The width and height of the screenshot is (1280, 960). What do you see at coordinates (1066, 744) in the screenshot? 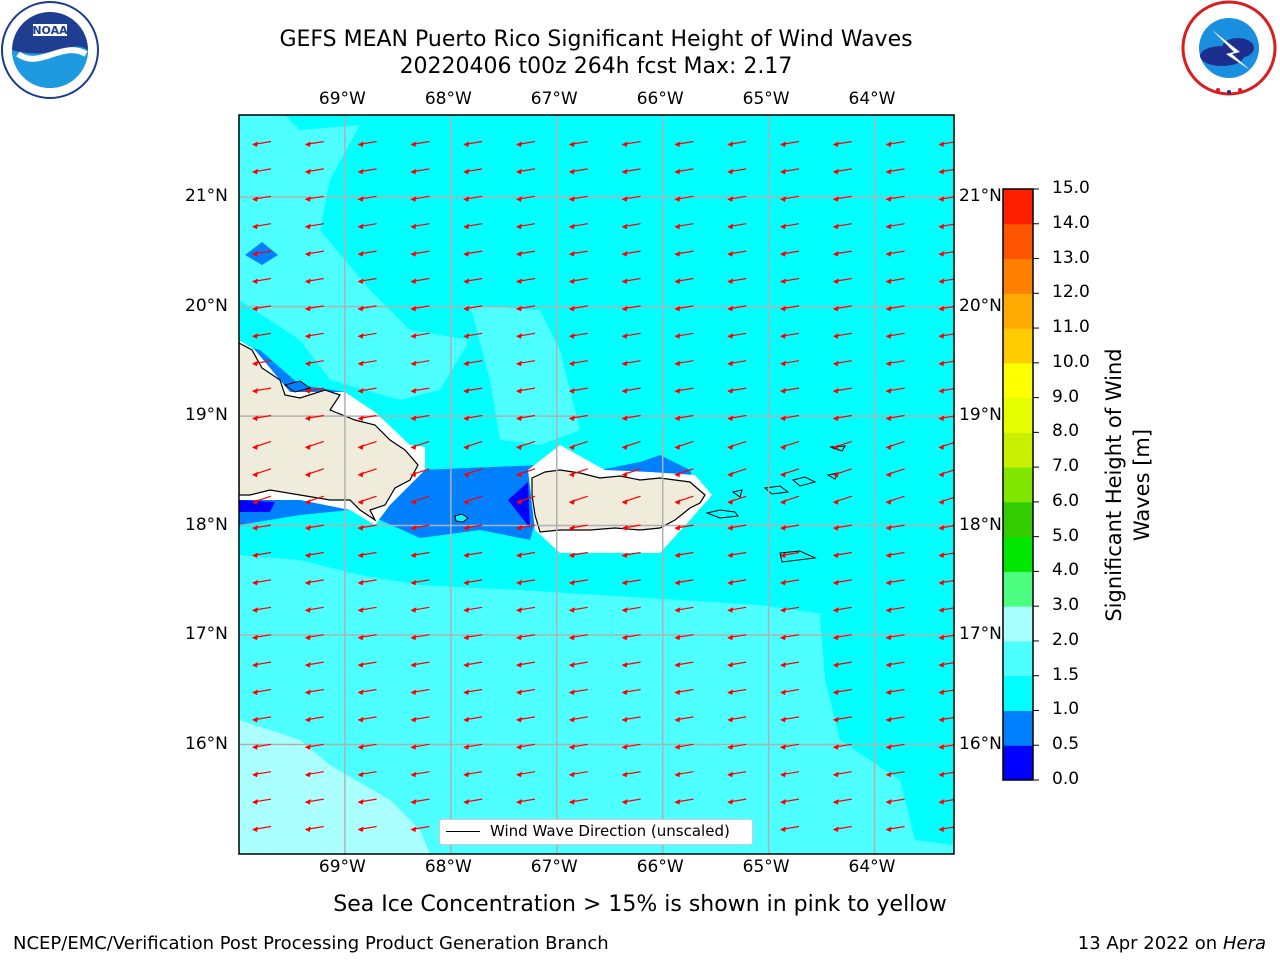
I see `colorbar-tick-label: 0.5` at bounding box center [1066, 744].